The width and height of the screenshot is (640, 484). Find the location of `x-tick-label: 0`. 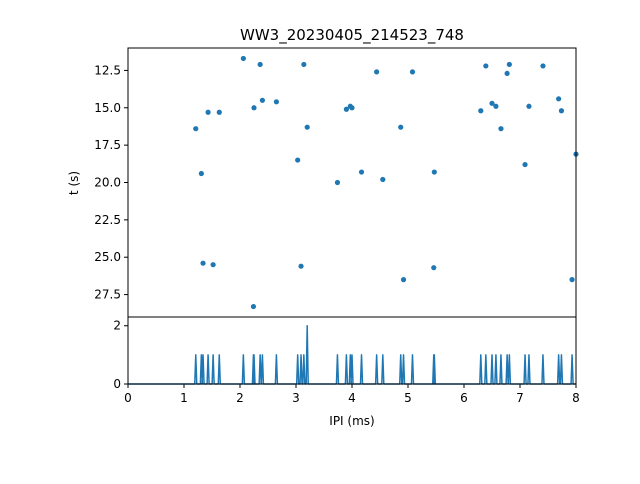

x-tick-label: 0 is located at coordinates (128, 398).